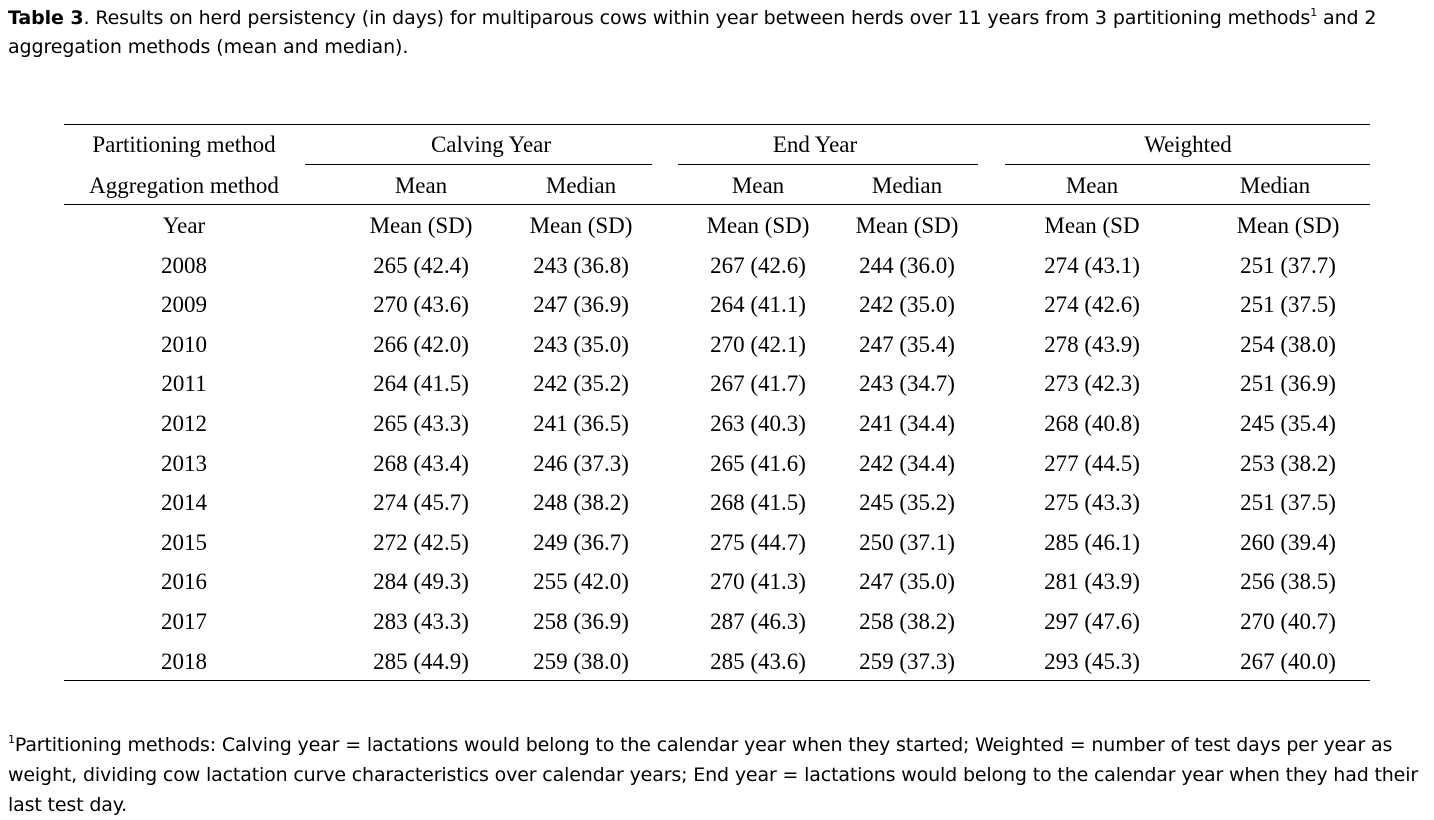 Image resolution: width=1434 pixels, height=820 pixels. I want to click on value-cell: 287 (46.3), so click(758, 621).